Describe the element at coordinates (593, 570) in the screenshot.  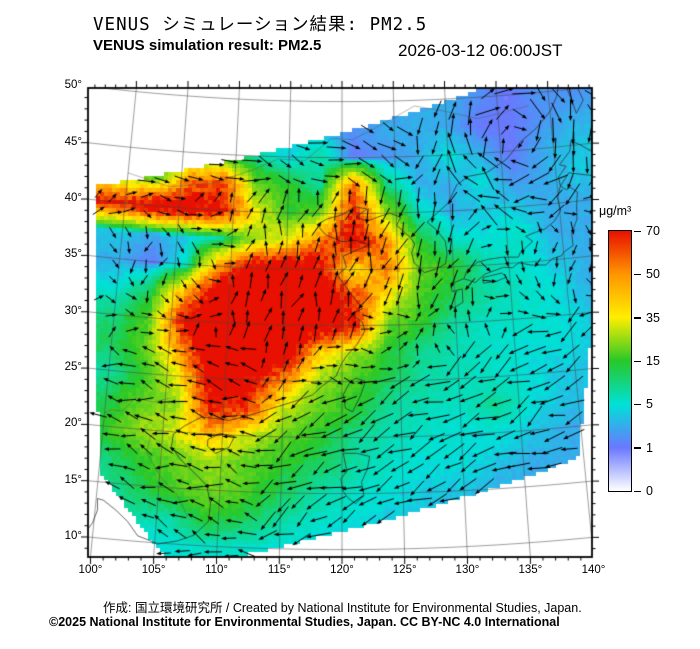
I see `lon-tick-label: 140°` at that location.